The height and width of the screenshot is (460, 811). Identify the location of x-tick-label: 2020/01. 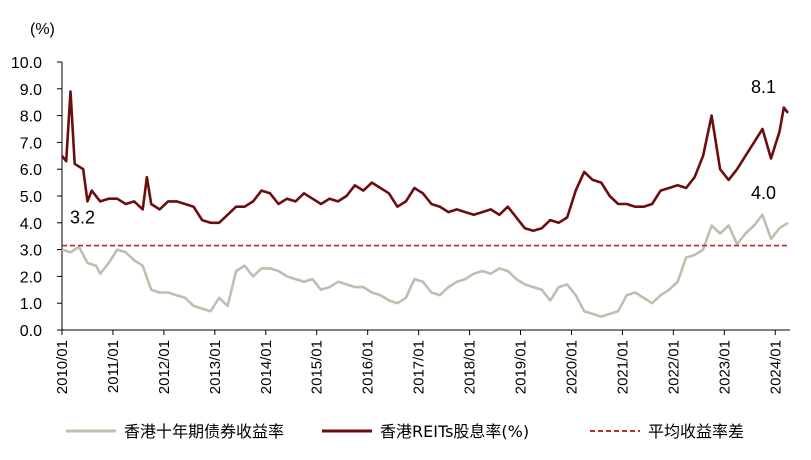
(571, 367).